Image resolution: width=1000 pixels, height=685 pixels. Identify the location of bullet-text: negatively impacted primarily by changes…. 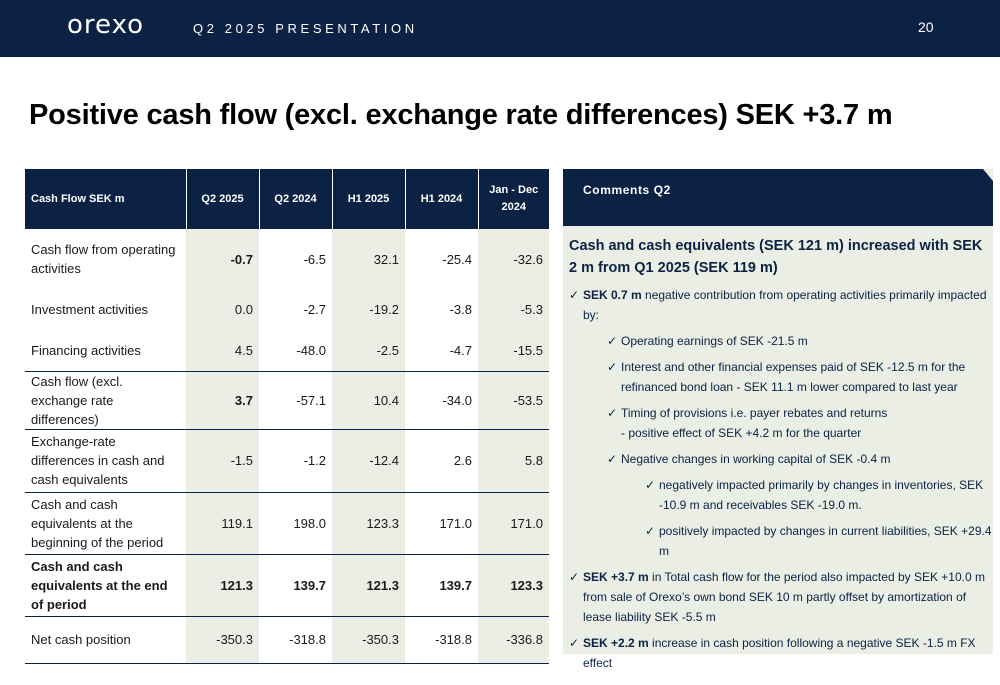
(821, 495).